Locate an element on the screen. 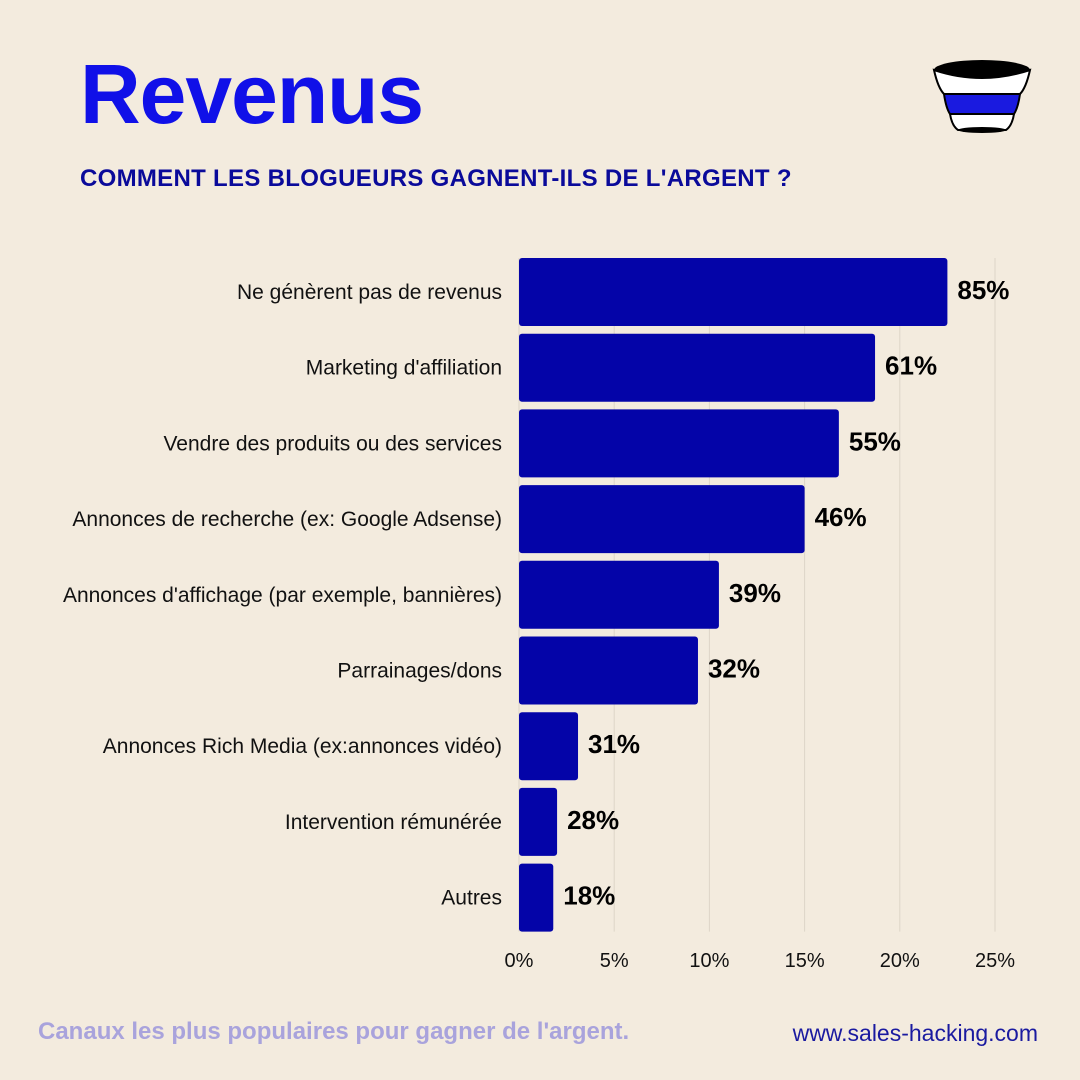 The image size is (1080, 1080). data-label: 55% is located at coordinates (875, 441).